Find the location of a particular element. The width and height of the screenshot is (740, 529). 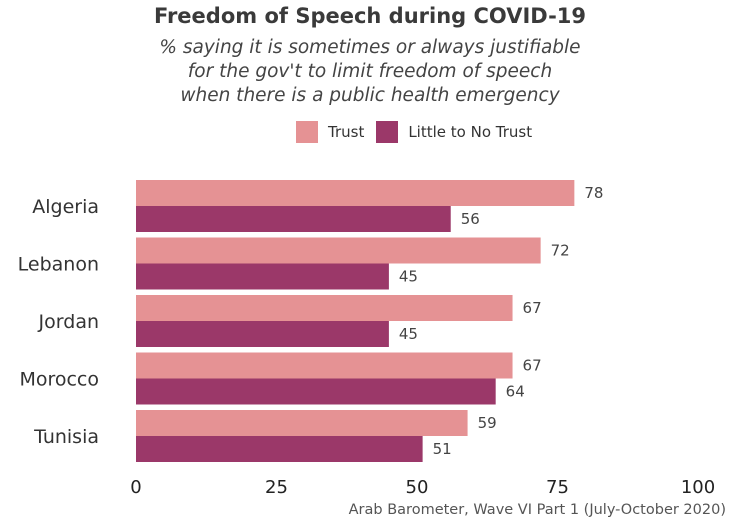

data-label-tunisia-little-to-no-trust: 51 is located at coordinates (442, 449).